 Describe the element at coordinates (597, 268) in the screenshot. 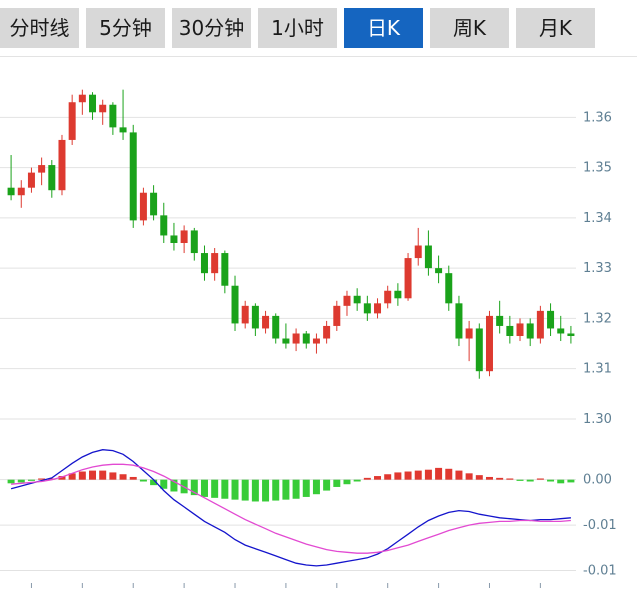

I see `price-tick-label: 1.33` at that location.